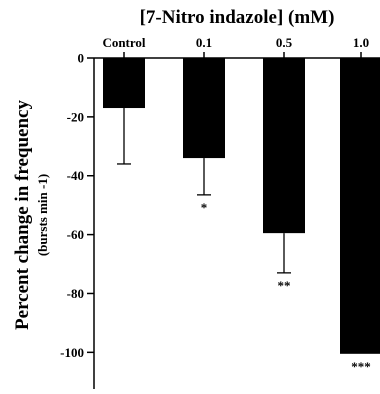  I want to click on y-tick-label: -80, so click(75, 293).